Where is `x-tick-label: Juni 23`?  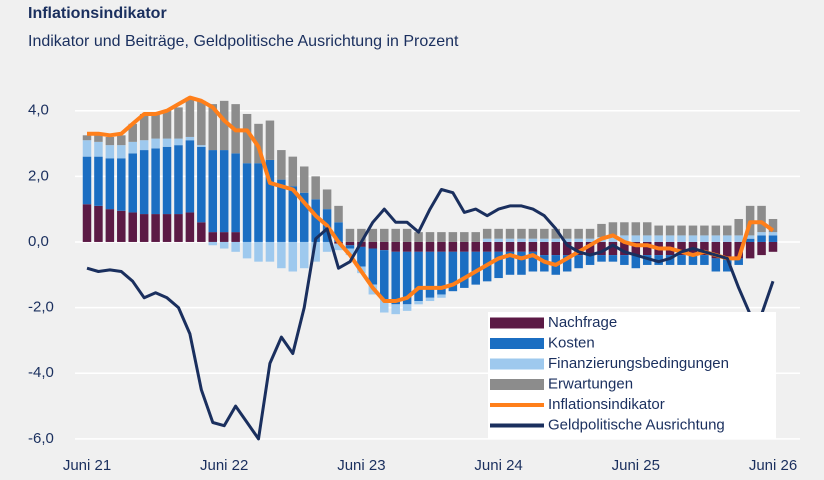
x-tick-label: Juni 23 is located at coordinates (361, 465).